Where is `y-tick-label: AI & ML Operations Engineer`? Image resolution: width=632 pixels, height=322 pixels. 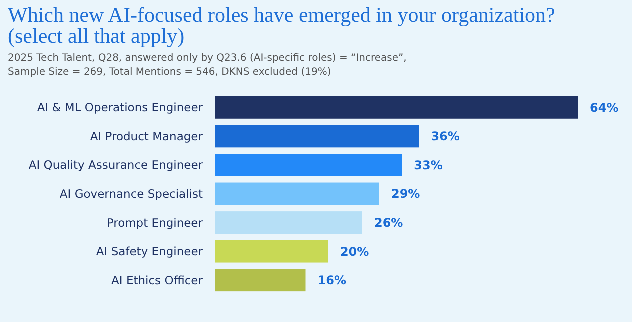
y-tick-label: AI & ML Operations Engineer is located at coordinates (120, 107).